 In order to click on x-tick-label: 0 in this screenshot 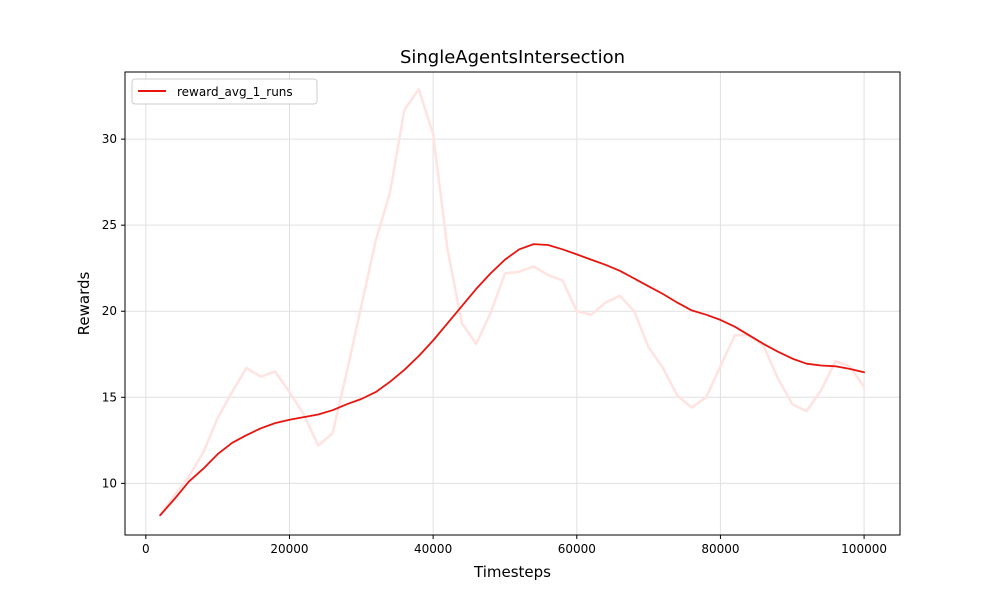, I will do `click(146, 549)`.